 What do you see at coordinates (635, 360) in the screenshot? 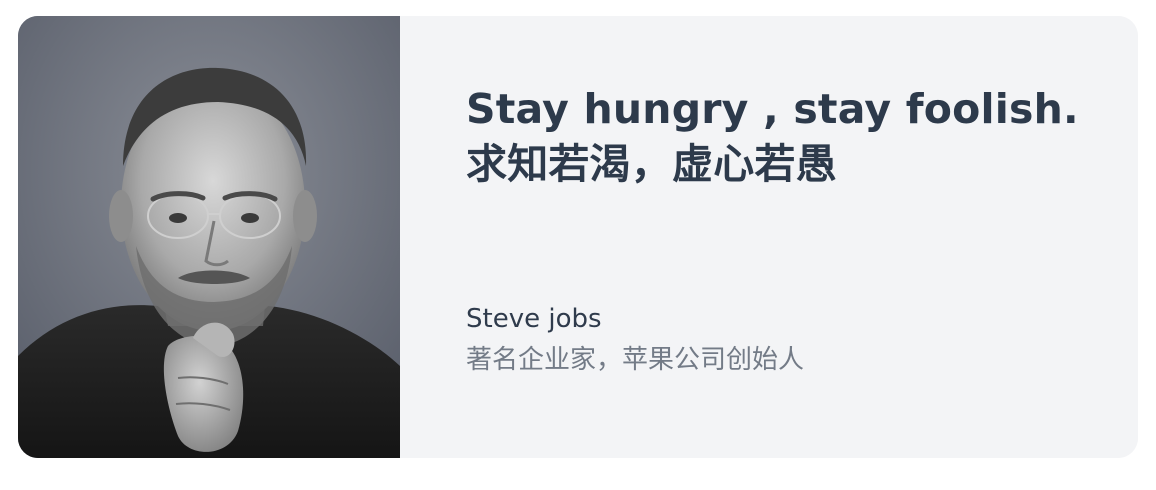
I see `author-description: 著名企业家，苹果公司创始人` at bounding box center [635, 360].